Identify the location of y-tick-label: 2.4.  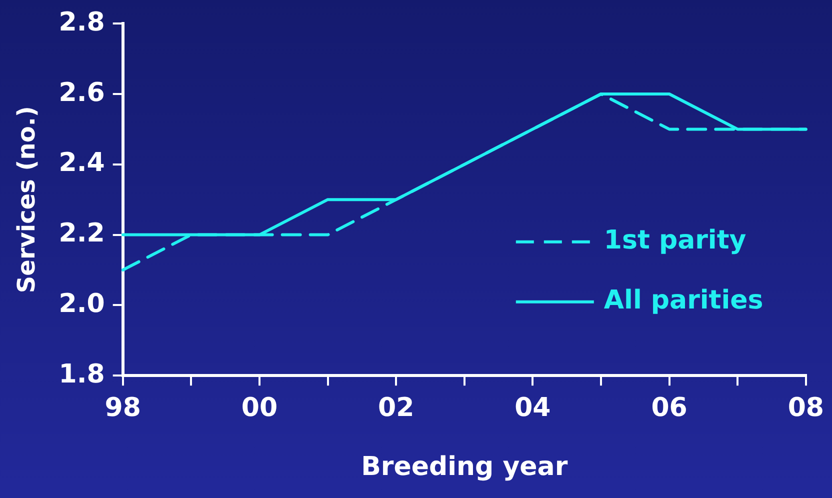
(81, 163).